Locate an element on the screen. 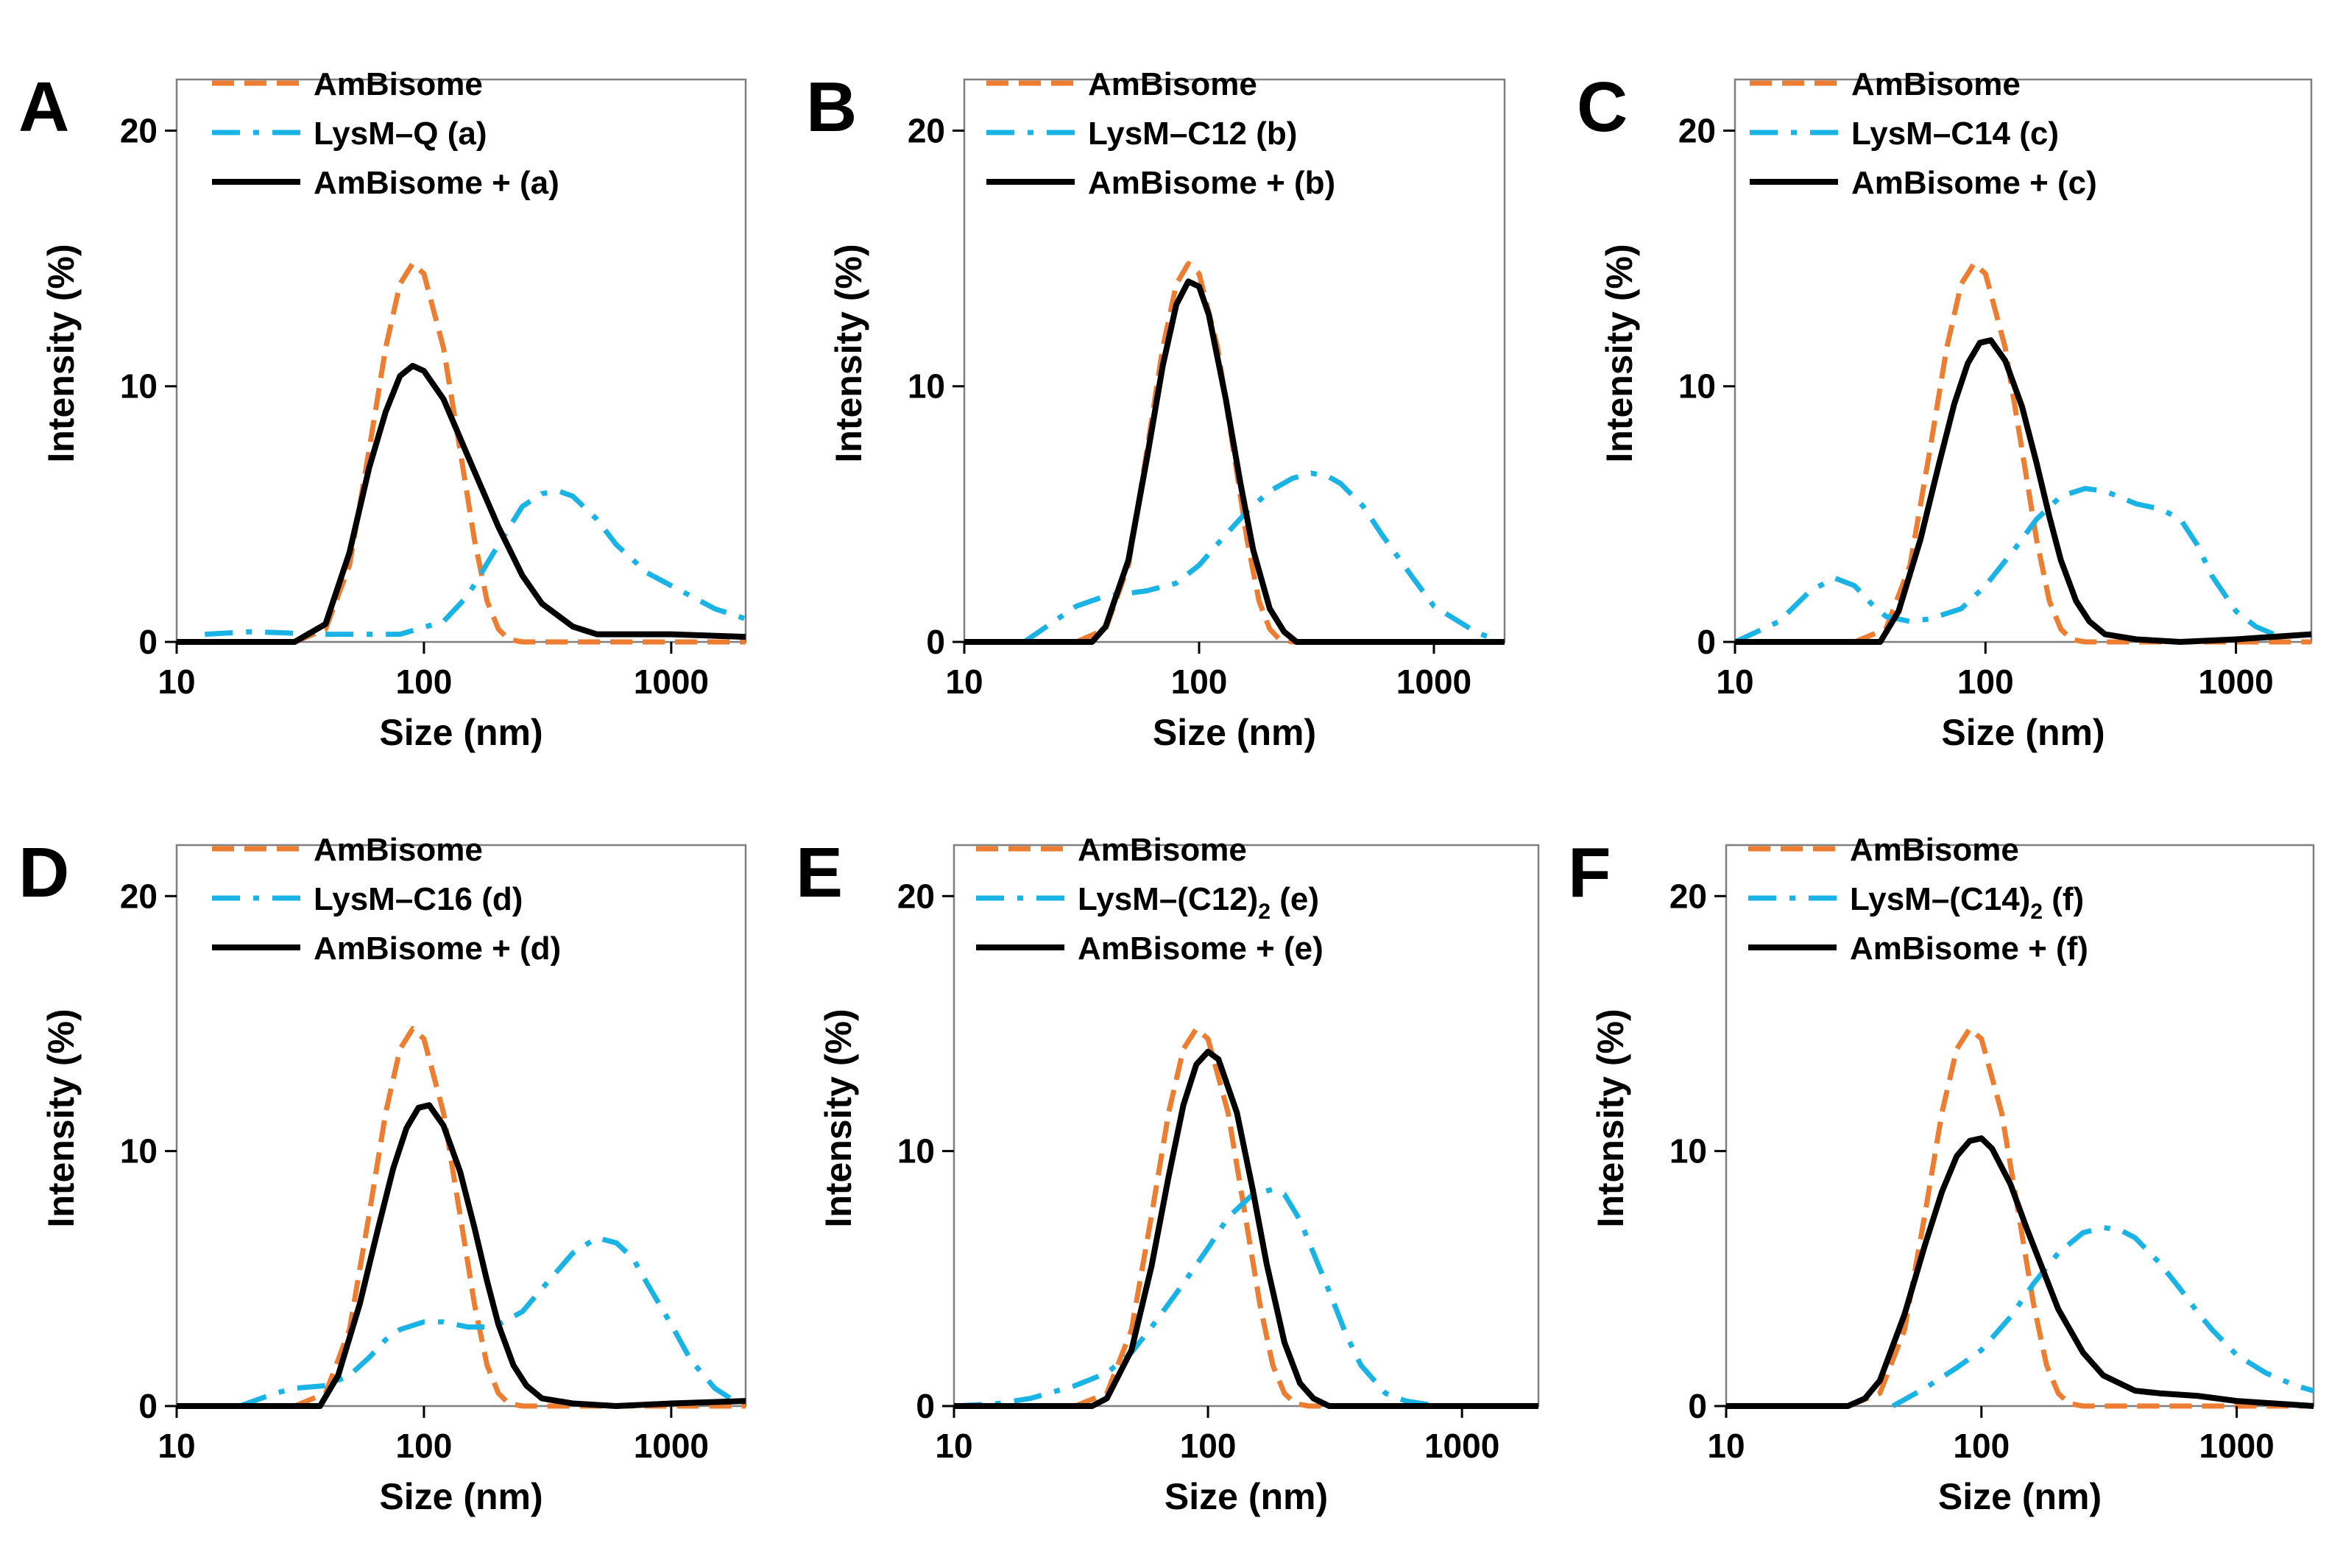 This screenshot has height=1568, width=2343. legend-label-2: AmBisome + (f) is located at coordinates (1969, 948).